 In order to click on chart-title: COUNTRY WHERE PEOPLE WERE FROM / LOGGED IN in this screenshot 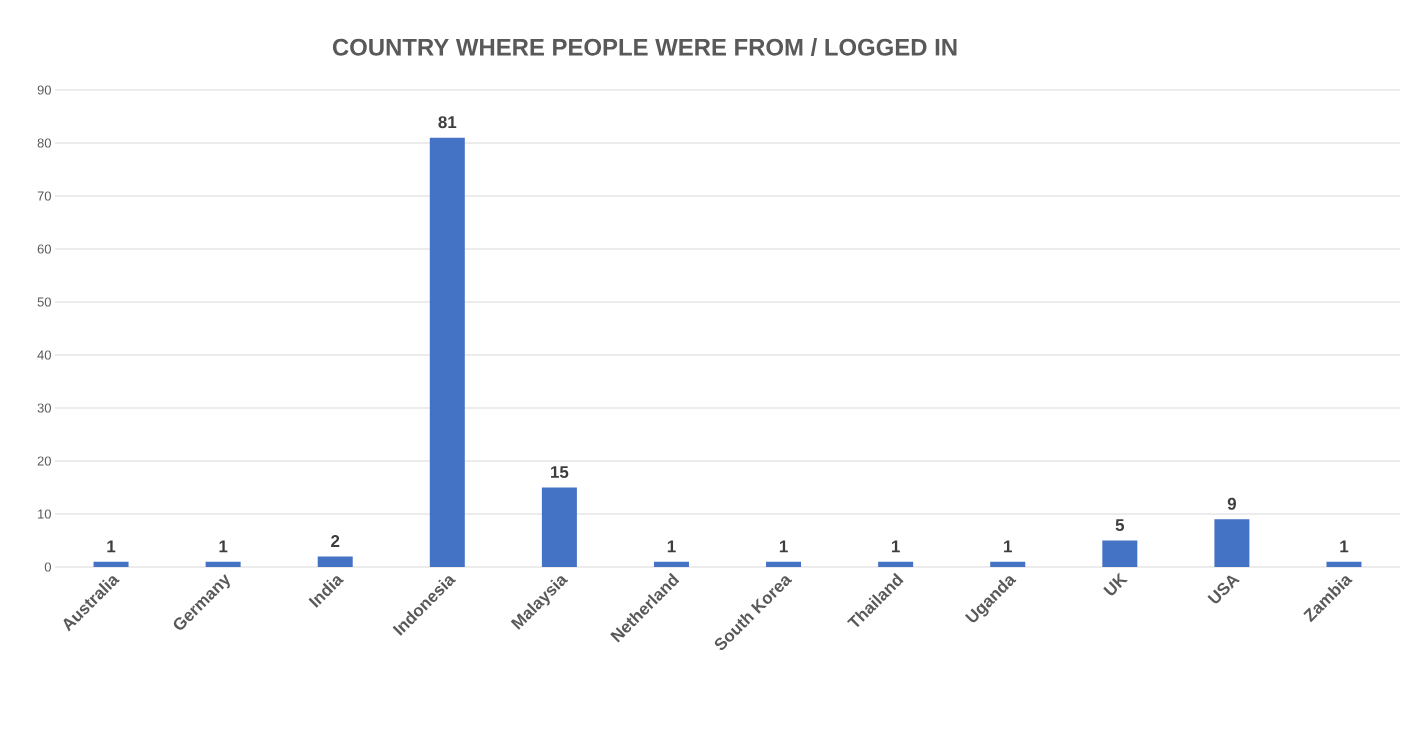, I will do `click(644, 47)`.